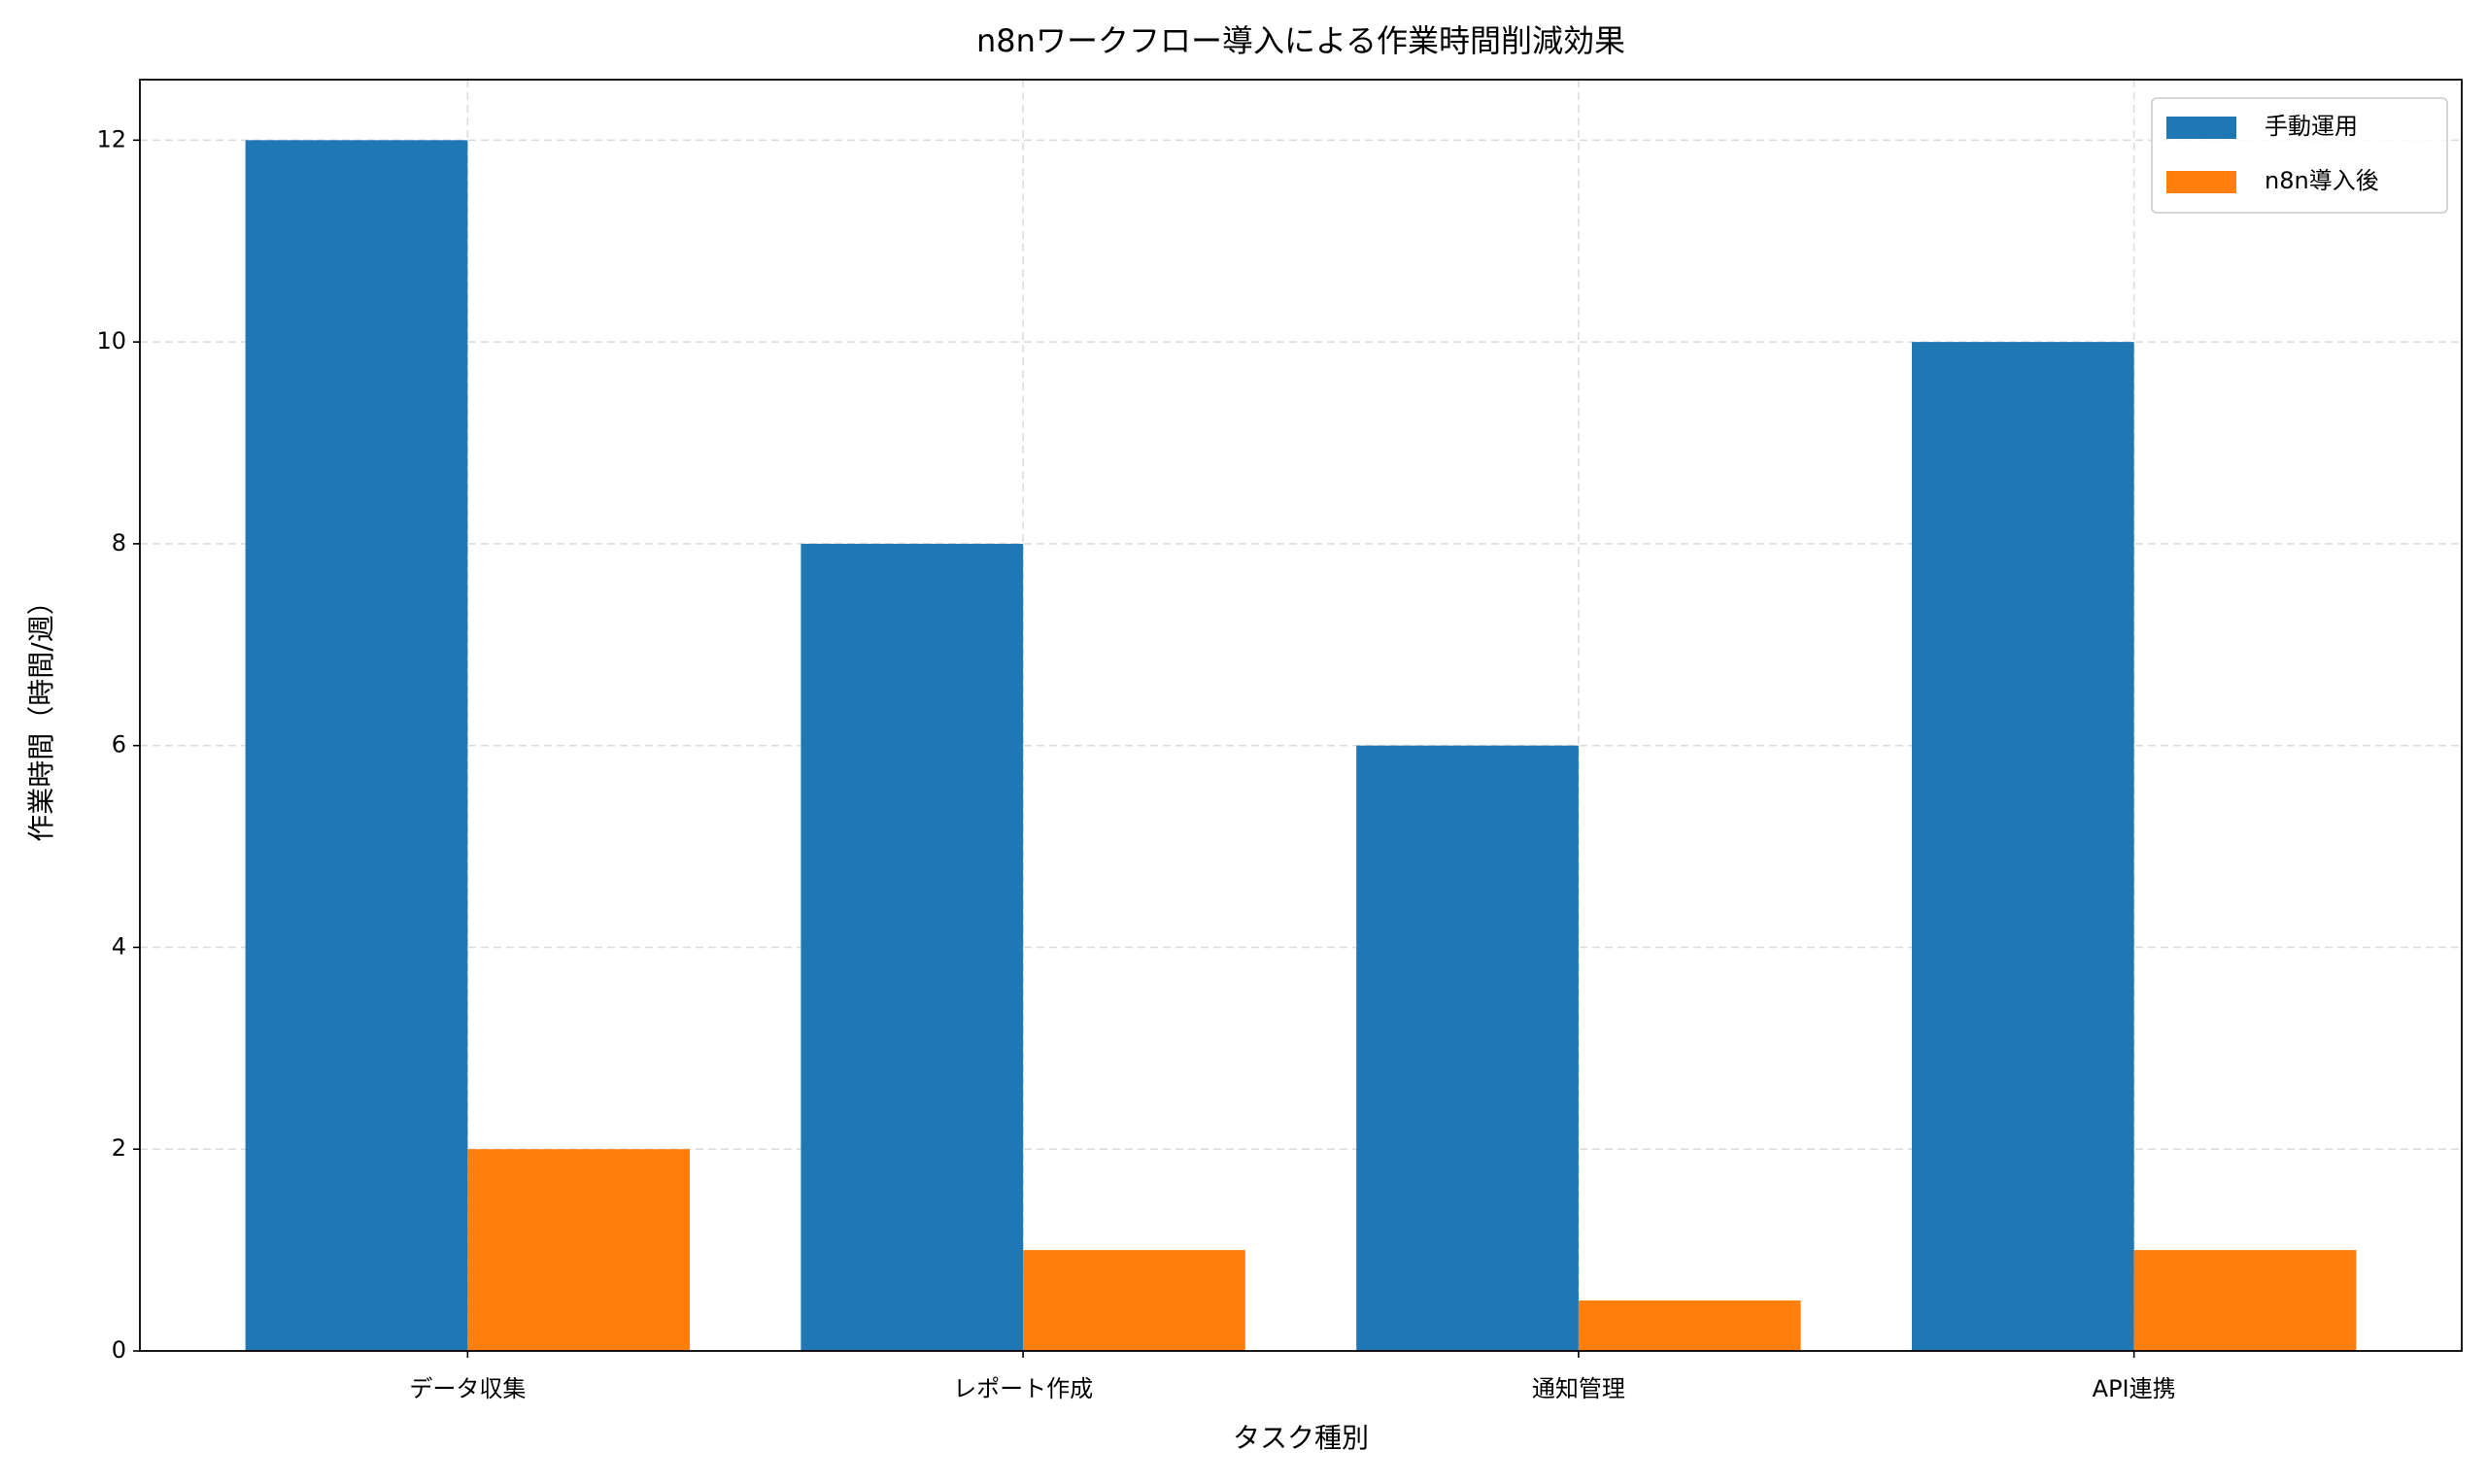  Describe the element at coordinates (119, 745) in the screenshot. I see `y-tick-label: 6` at that location.